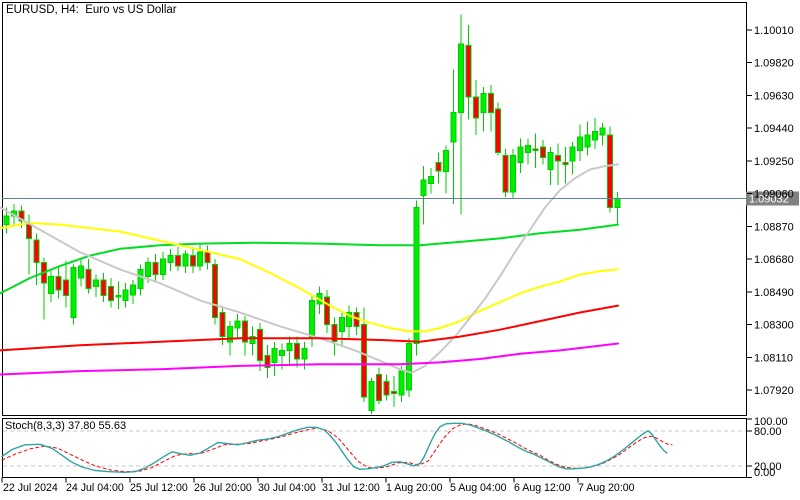  Describe the element at coordinates (774, 129) in the screenshot. I see `price-axis-label: 1.09440` at that location.